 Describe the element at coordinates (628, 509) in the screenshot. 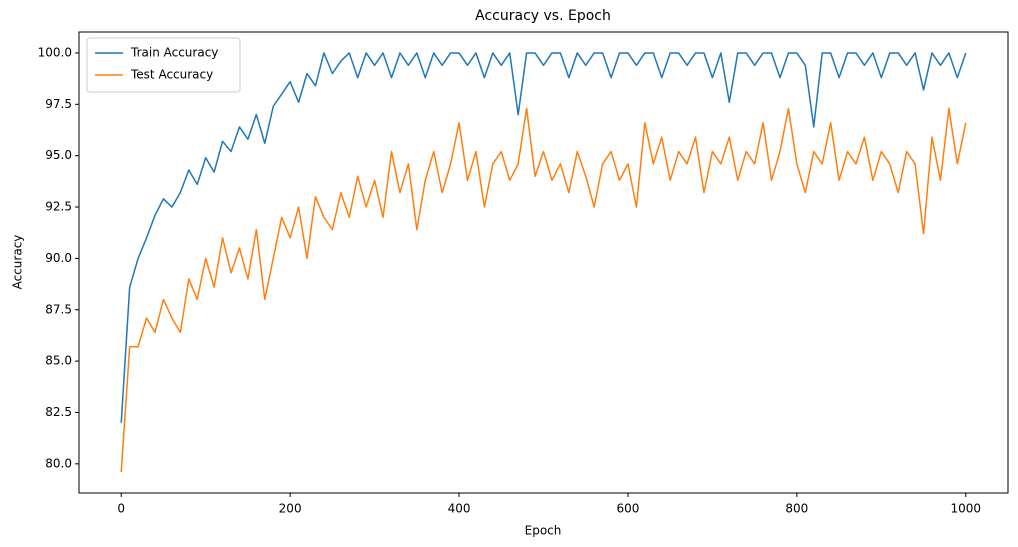

I see `x-tick-label: 600` at that location.